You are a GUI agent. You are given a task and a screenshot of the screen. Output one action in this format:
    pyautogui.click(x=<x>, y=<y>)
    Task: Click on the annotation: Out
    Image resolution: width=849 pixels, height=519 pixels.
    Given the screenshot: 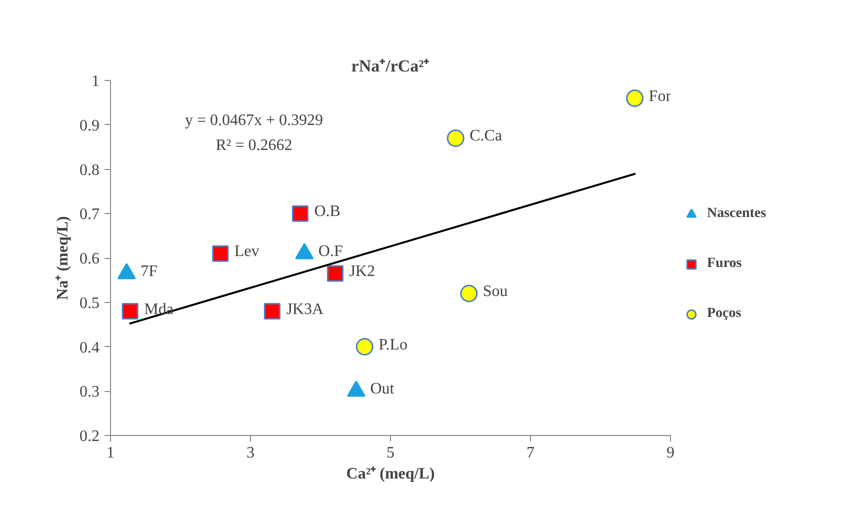 What is the action you would take?
    pyautogui.click(x=382, y=389)
    